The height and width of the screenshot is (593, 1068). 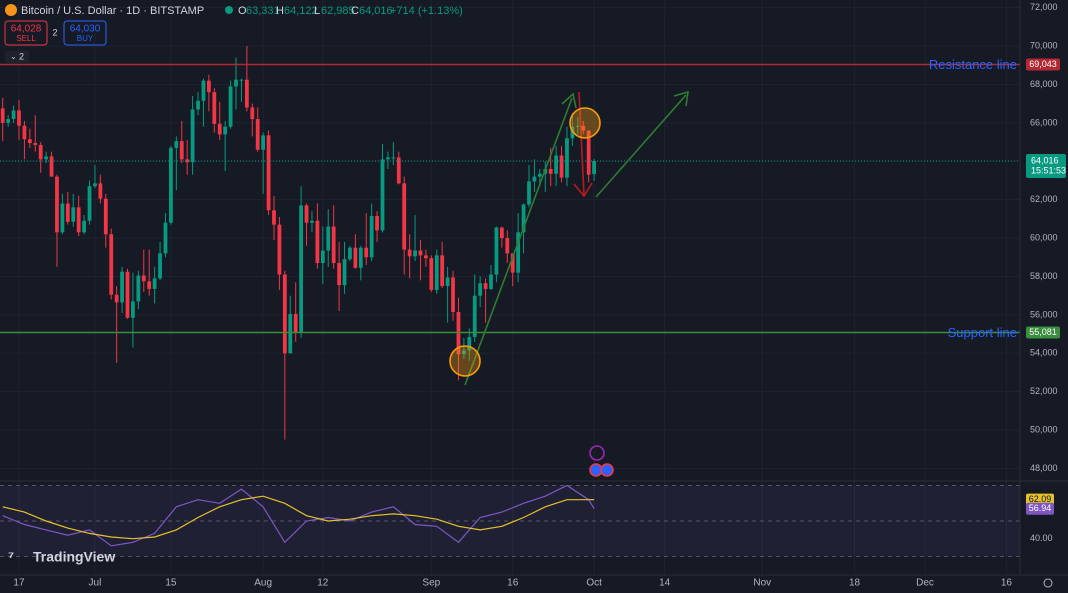 What do you see at coordinates (298, 515) in the screenshot?
I see `rsi-line` at bounding box center [298, 515].